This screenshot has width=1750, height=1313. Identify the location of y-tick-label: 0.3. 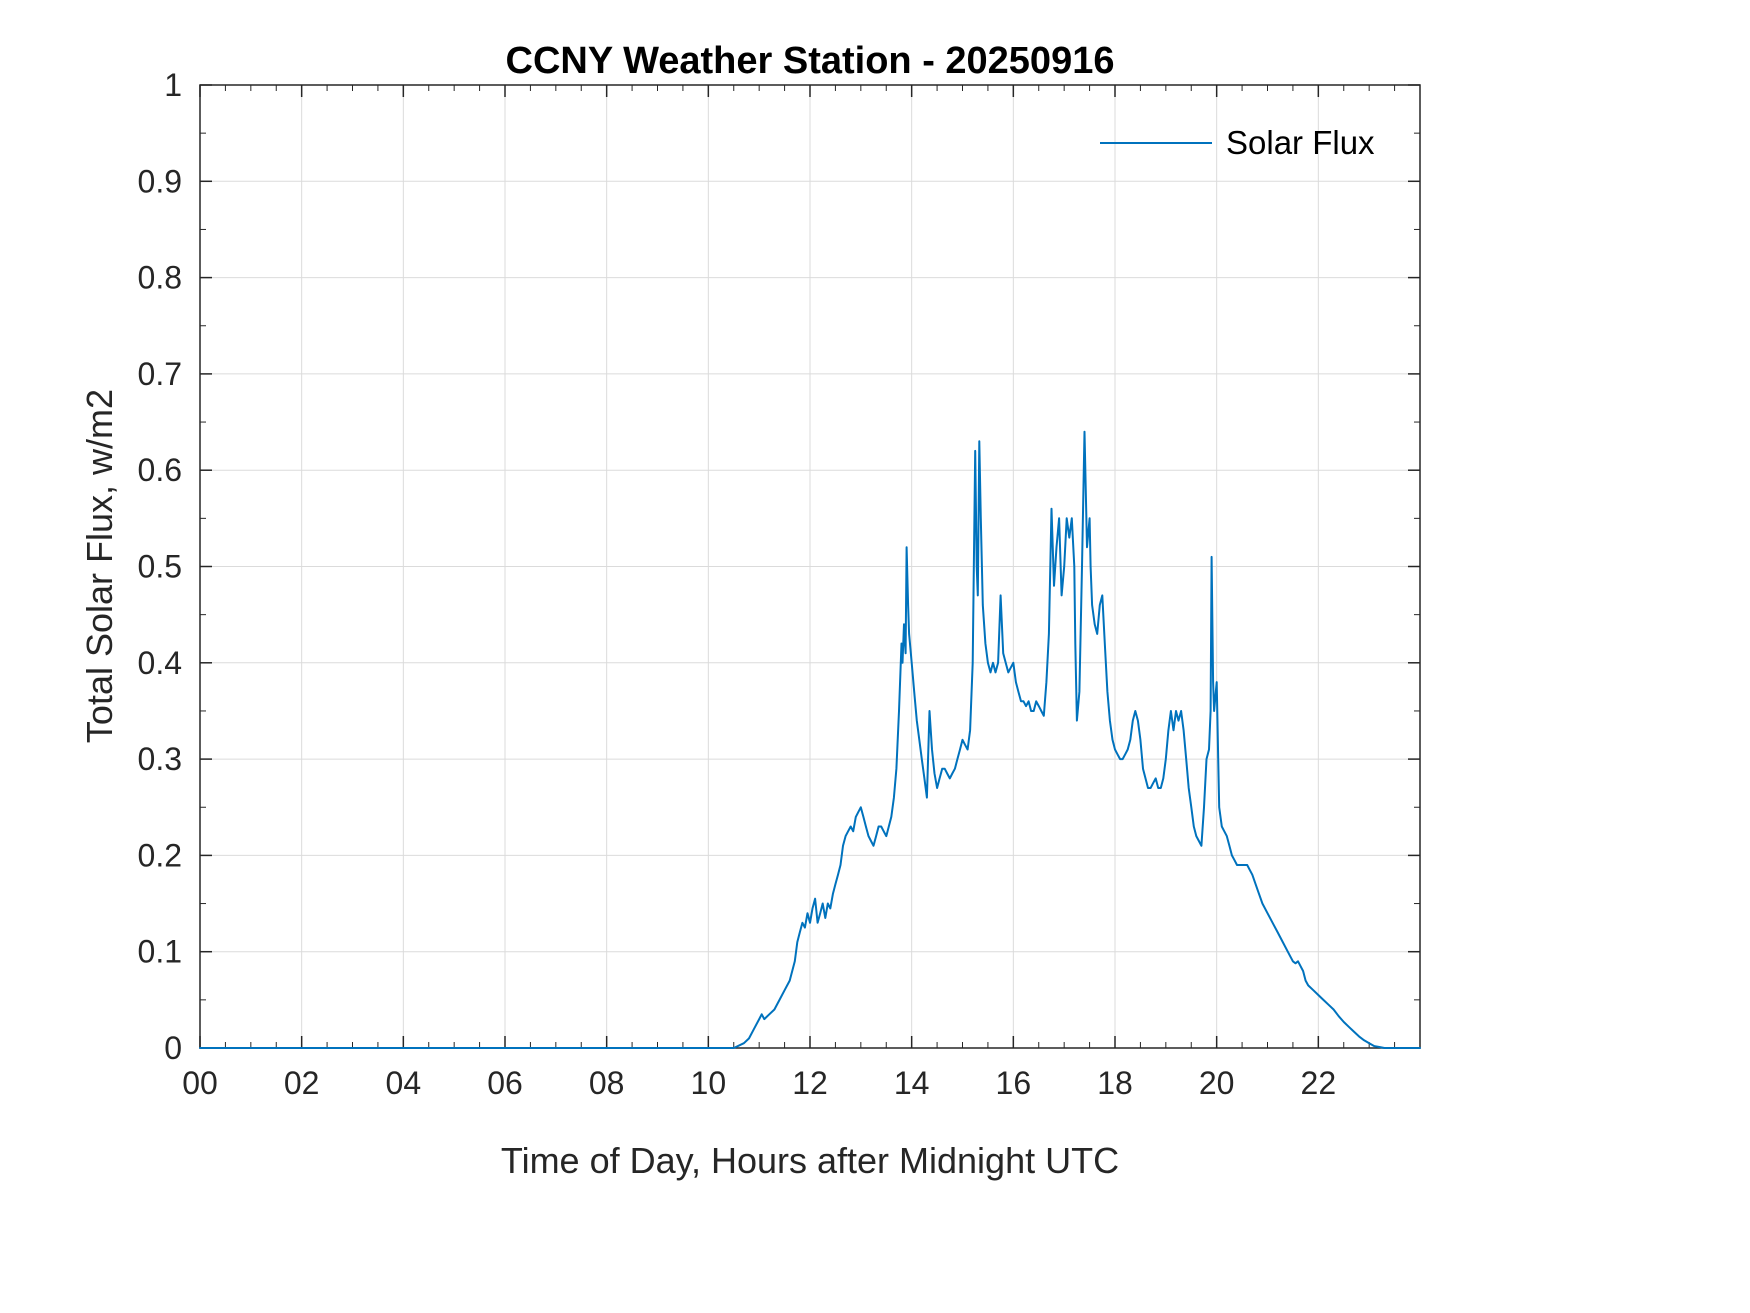
(160, 759).